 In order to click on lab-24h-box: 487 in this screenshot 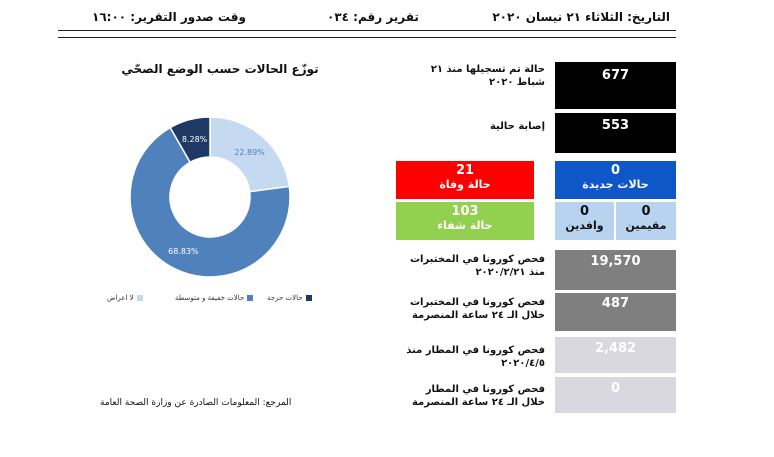, I will do `click(615, 312)`.